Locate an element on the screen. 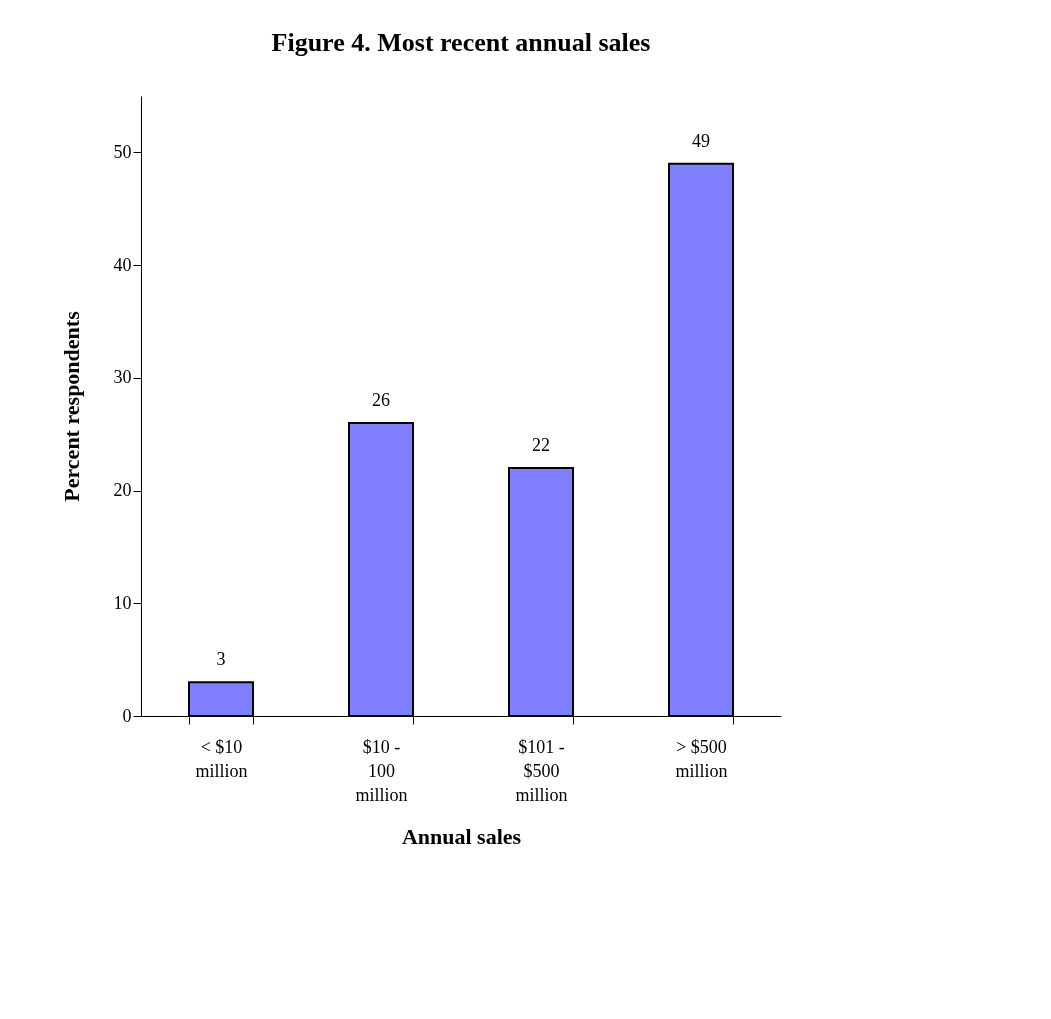 The width and height of the screenshot is (1051, 1019). y-tick-label: 20 is located at coordinates (122, 490).